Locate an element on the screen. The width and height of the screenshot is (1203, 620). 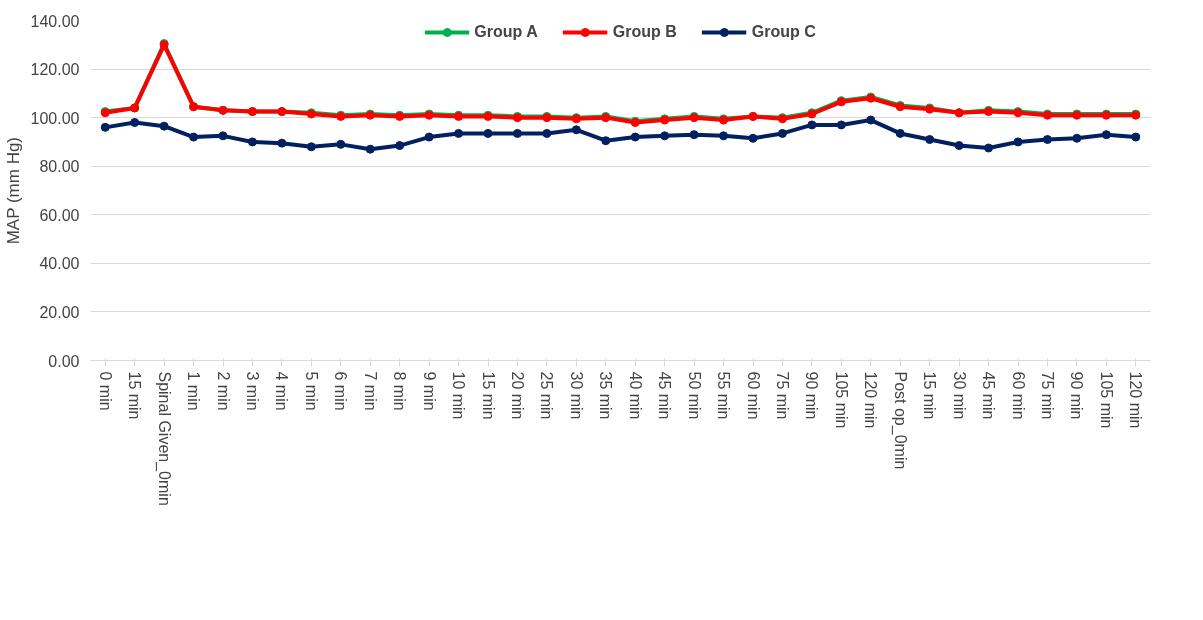
legend-label: Group C is located at coordinates (783, 32).